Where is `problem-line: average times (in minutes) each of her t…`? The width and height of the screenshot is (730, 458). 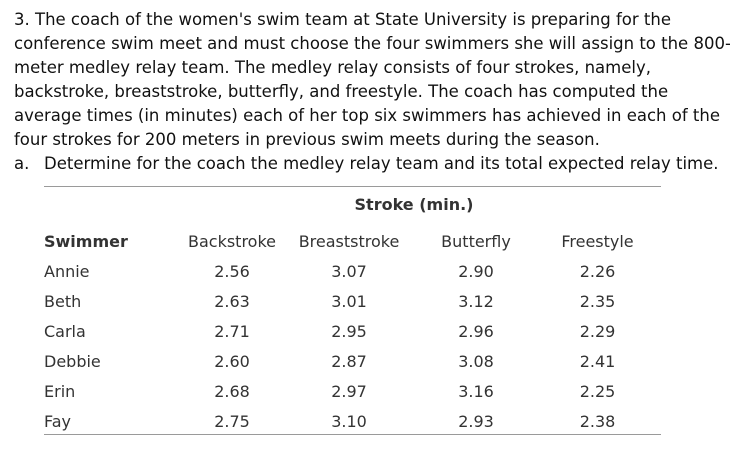
problem-line: average times (in minutes) each of her t… is located at coordinates (367, 115).